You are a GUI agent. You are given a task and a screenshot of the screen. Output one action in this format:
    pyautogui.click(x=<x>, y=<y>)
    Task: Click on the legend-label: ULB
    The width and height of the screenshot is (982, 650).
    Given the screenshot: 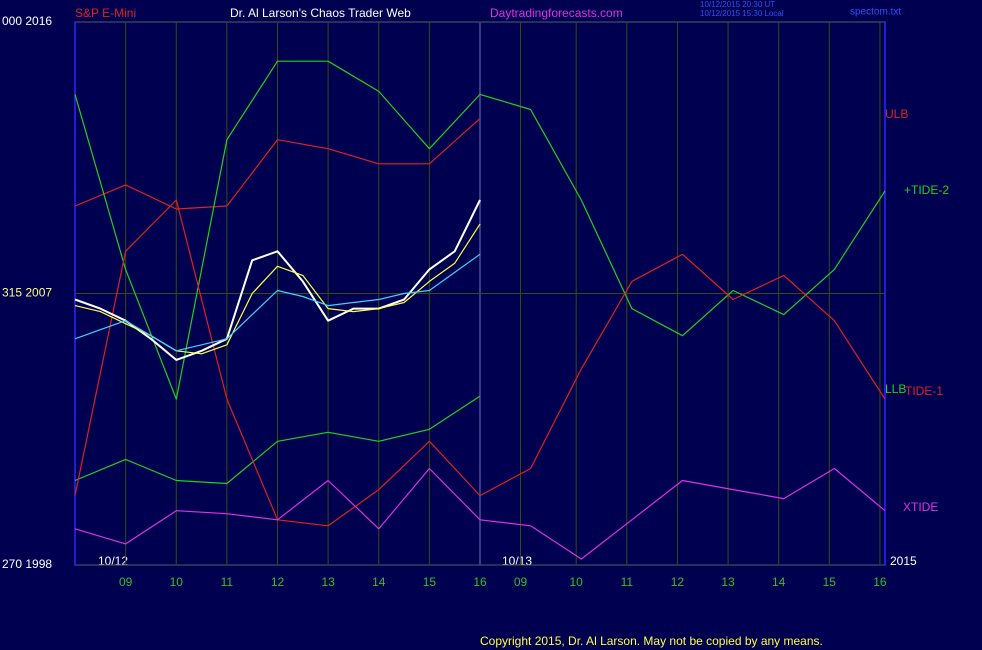 What is the action you would take?
    pyautogui.click(x=896, y=114)
    